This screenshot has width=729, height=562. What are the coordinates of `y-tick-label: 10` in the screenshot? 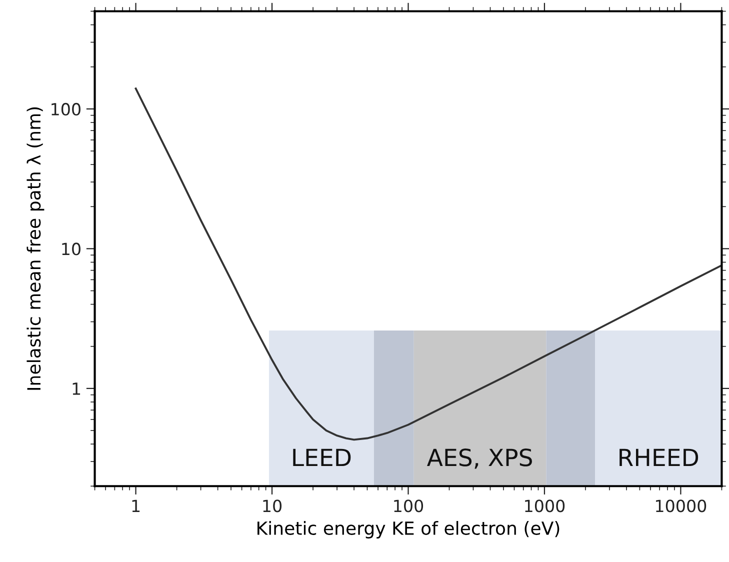 It's located at (71, 249).